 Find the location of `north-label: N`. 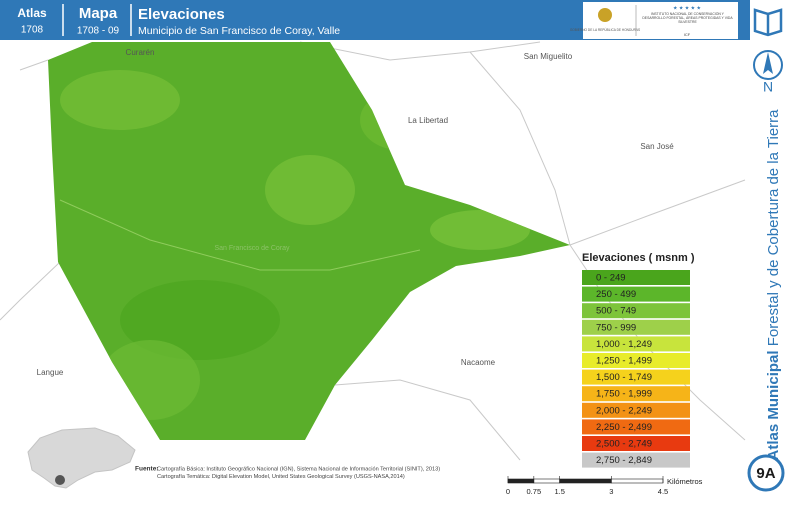

north-label: N is located at coordinates (768, 87).